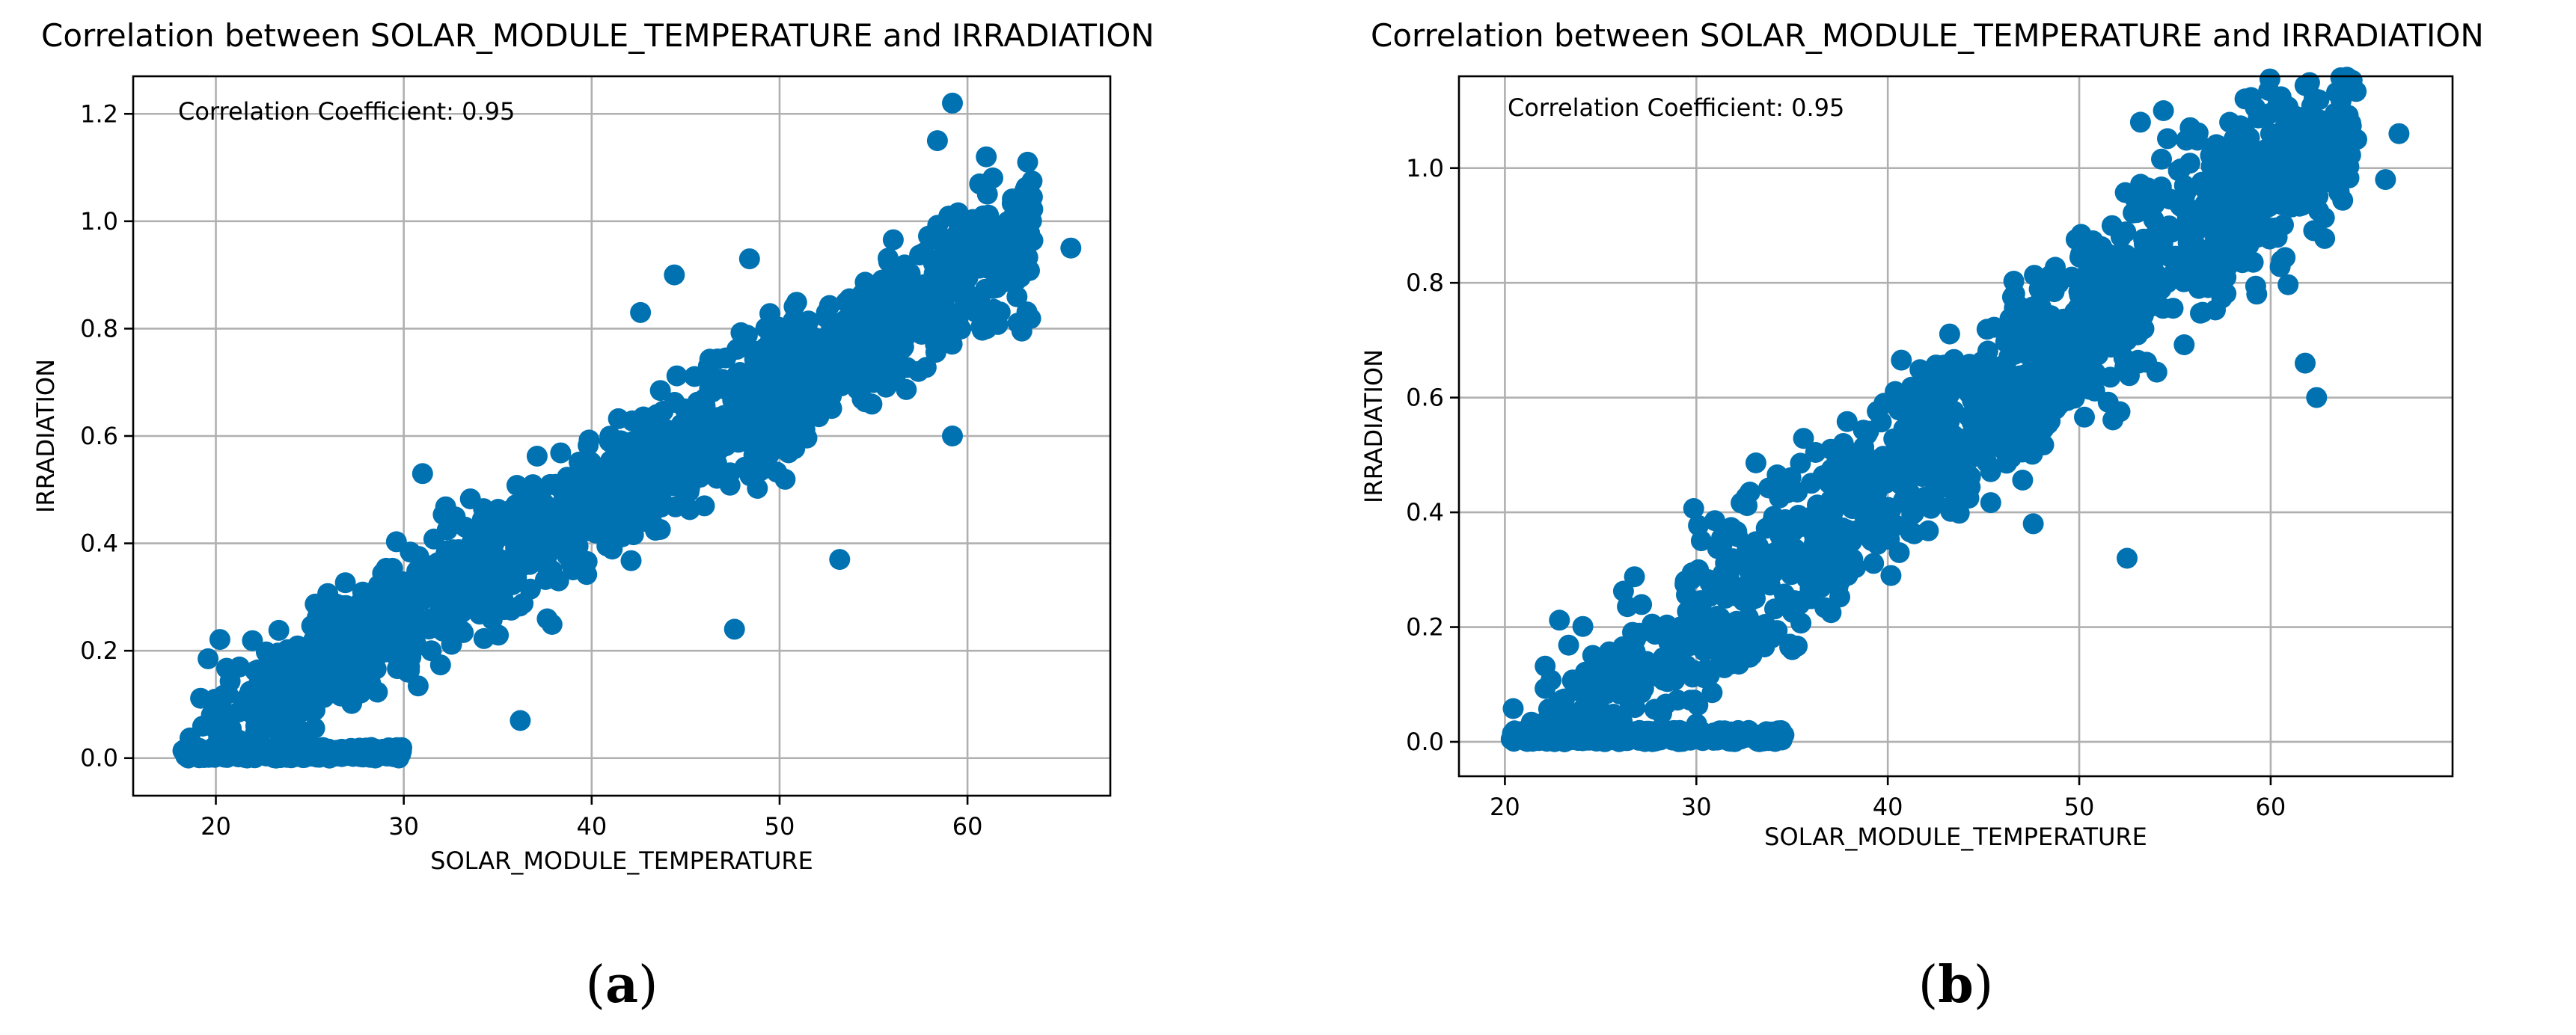 Image resolution: width=2576 pixels, height=1035 pixels. Describe the element at coordinates (968, 827) in the screenshot. I see `x-tick-label-a: 60` at that location.